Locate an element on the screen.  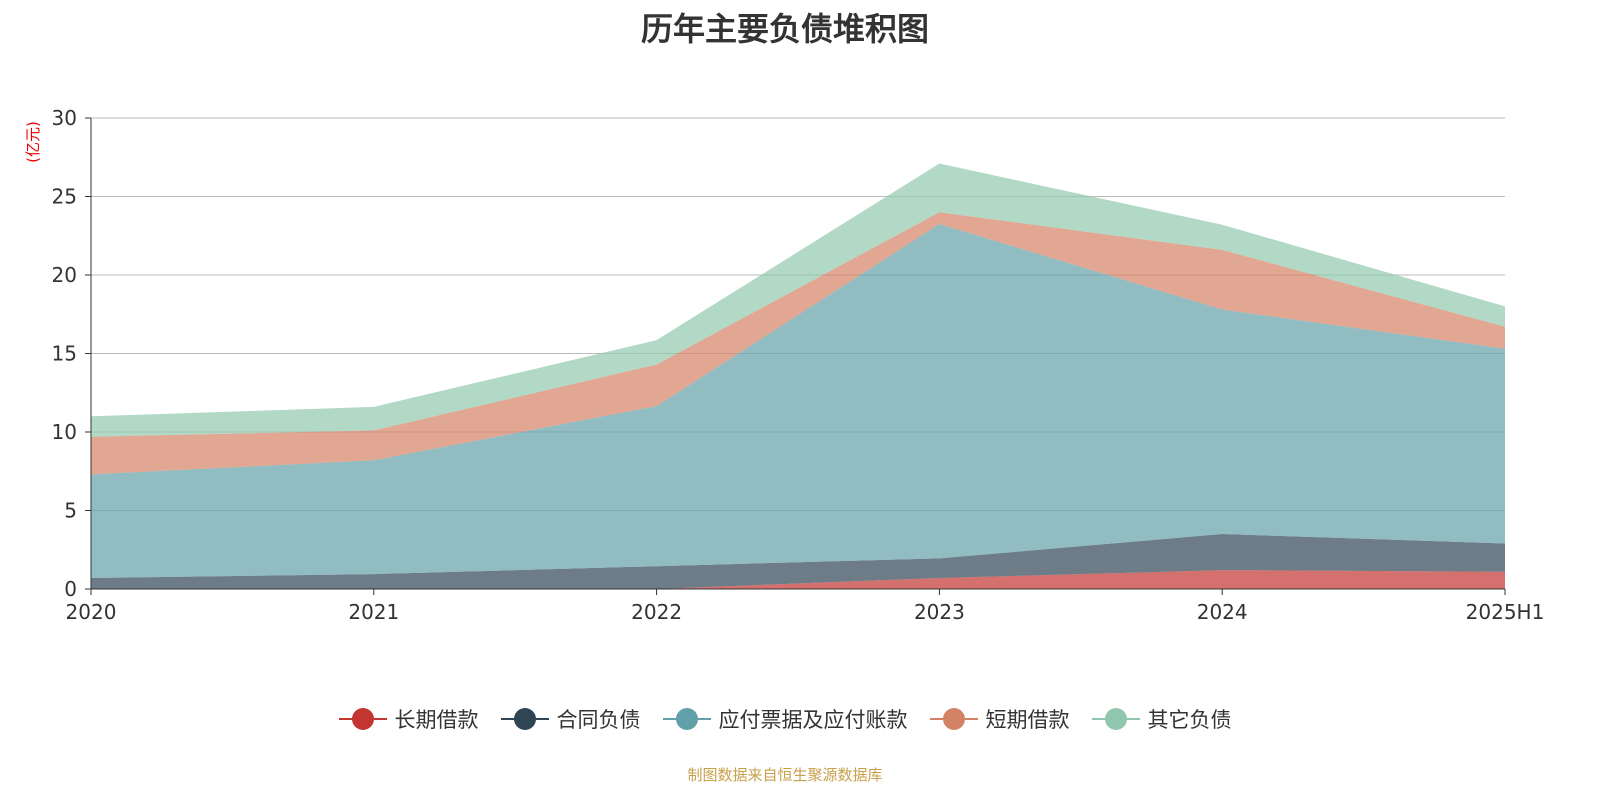
legend-label: 短期借款 is located at coordinates (1027, 720).